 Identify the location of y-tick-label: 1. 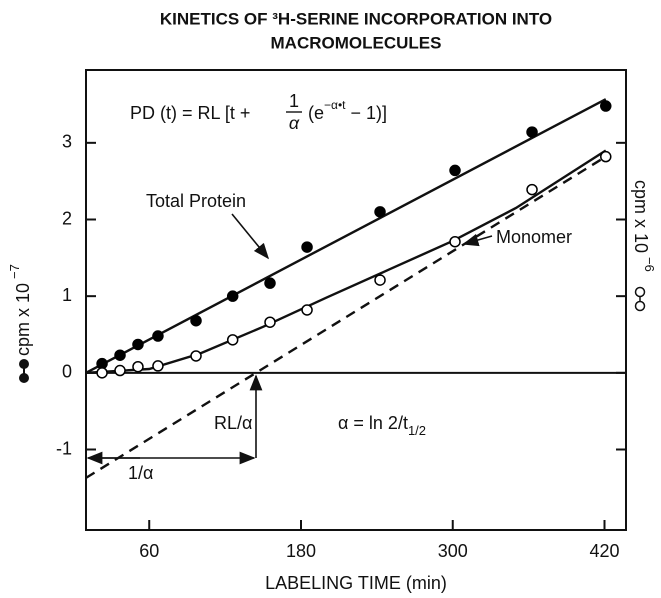
(67, 295).